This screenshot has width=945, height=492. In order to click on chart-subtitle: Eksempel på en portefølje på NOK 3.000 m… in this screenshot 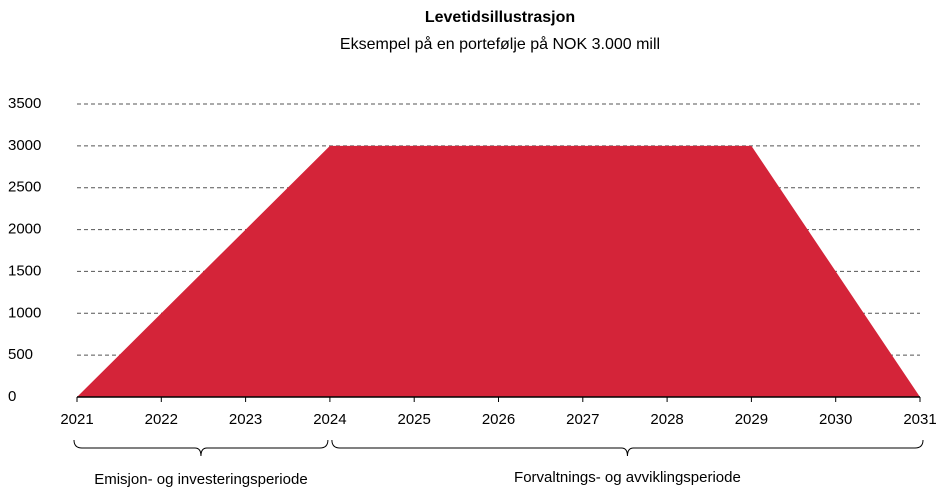, I will do `click(500, 44)`.